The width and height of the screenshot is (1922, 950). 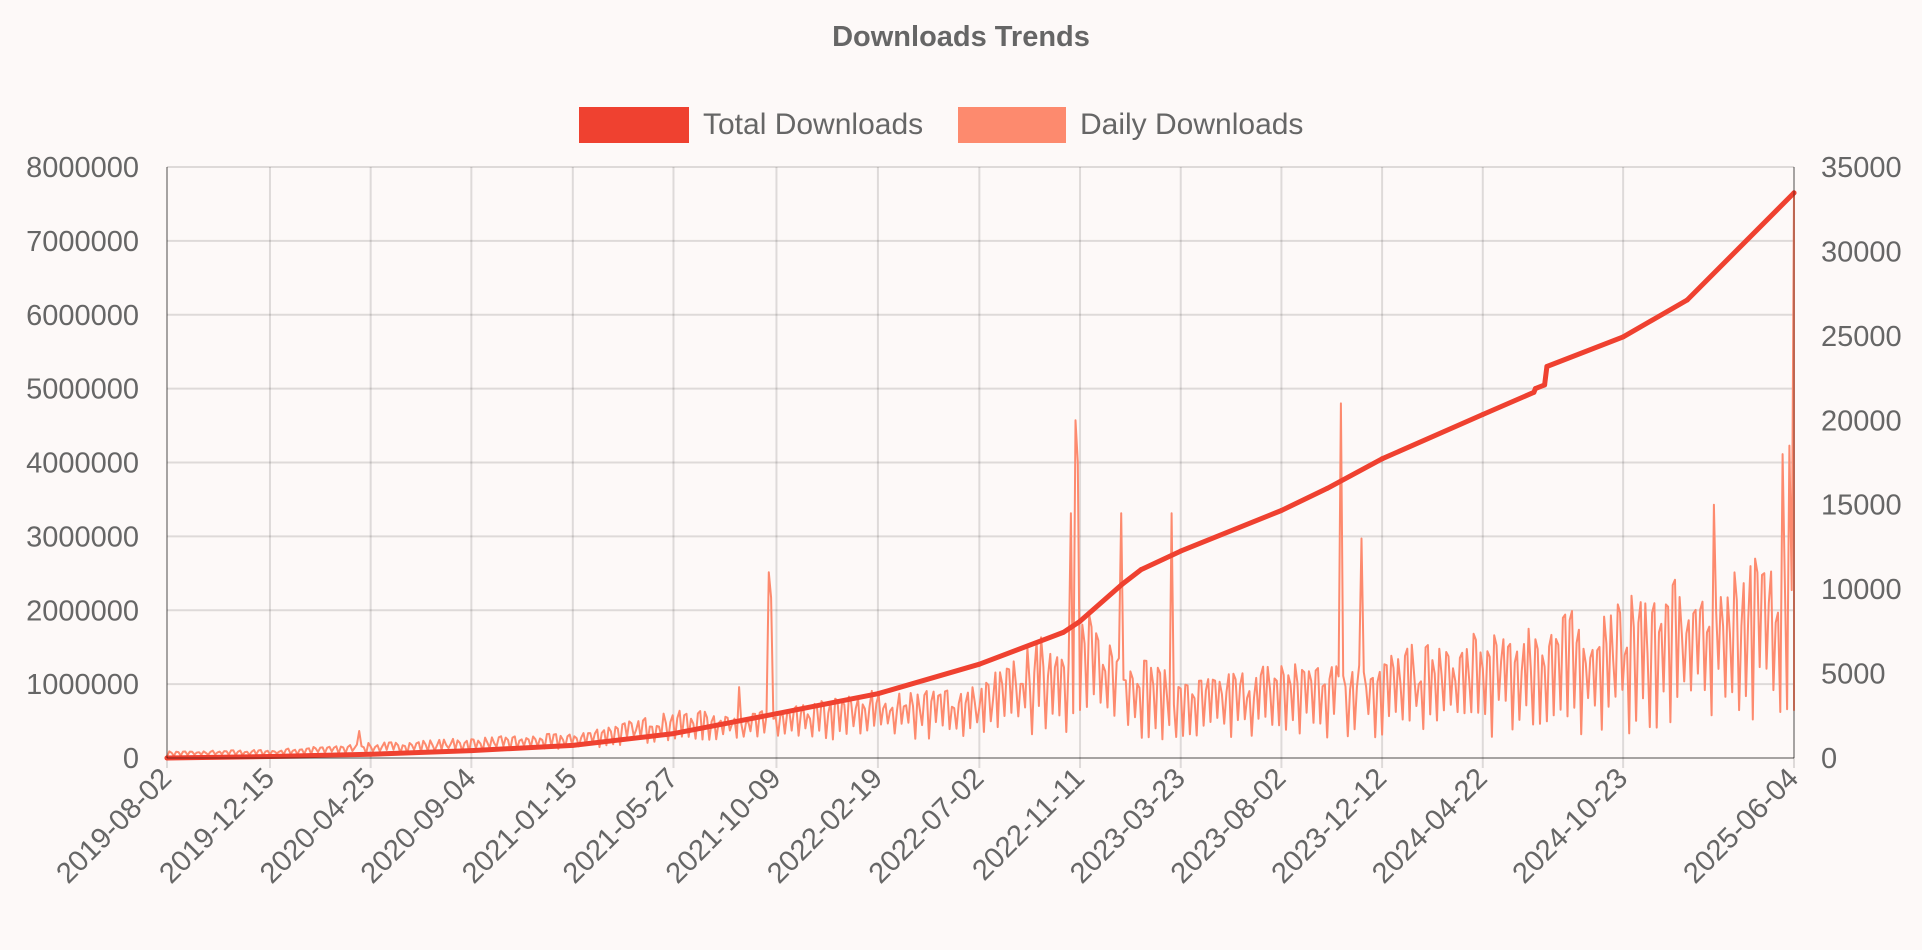 What do you see at coordinates (1853, 675) in the screenshot?
I see `y-right-tick-label: 5000` at bounding box center [1853, 675].